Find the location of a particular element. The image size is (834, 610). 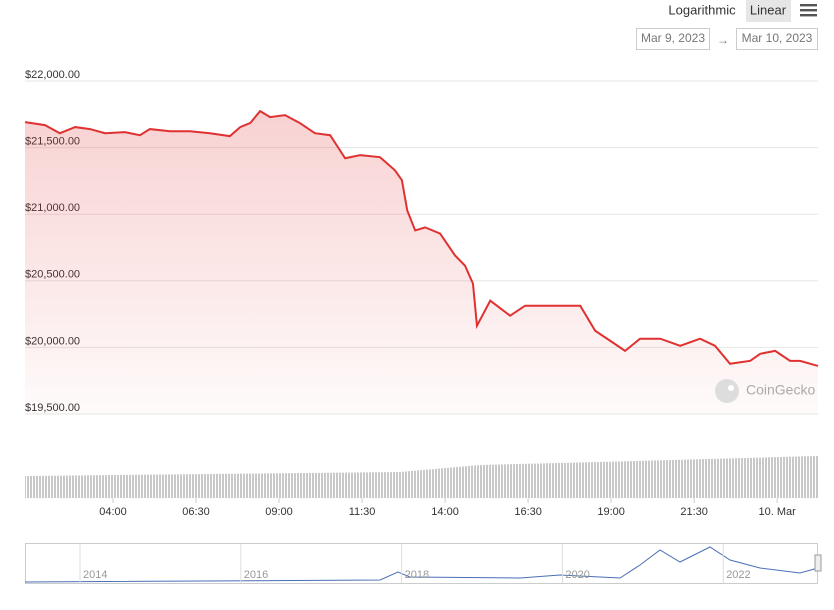

scale-button-selected is located at coordinates (768, 11).